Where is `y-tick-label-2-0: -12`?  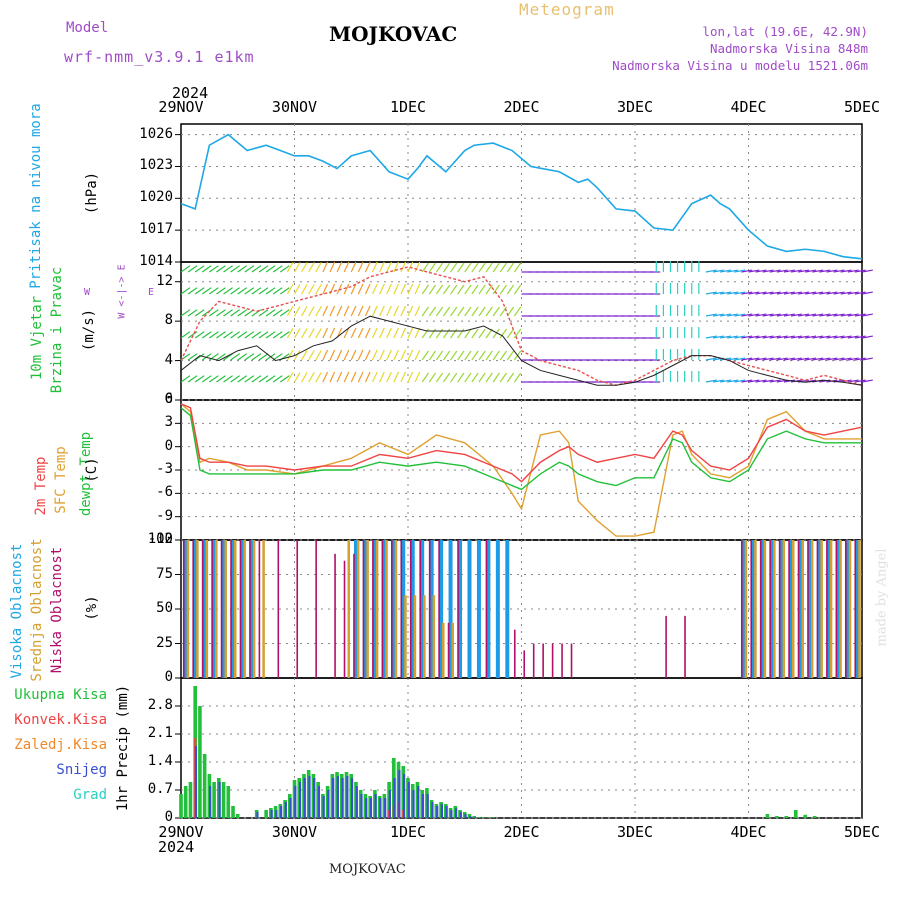 y-tick-label-2-0: -12 is located at coordinates (160, 539).